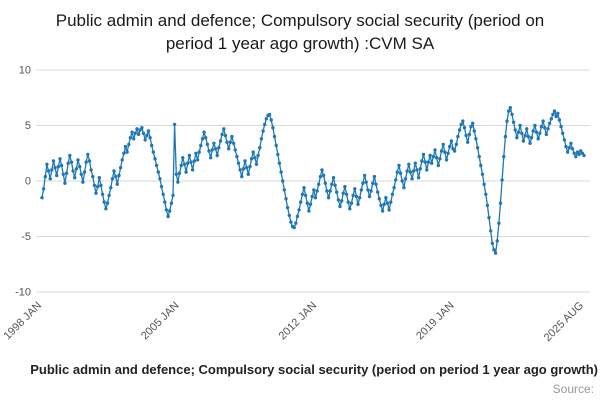 This screenshot has width=600, height=400. I want to click on y-tick-label: -10, so click(23, 292).